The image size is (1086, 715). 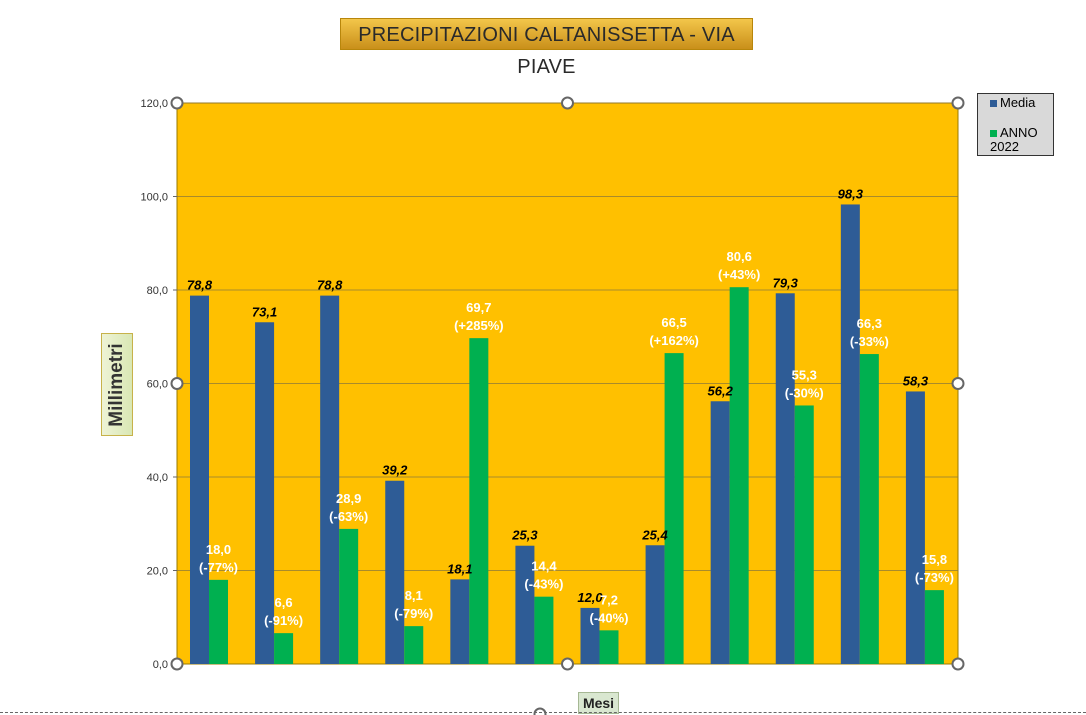 I want to click on legend-item-media: Media, so click(x=1012, y=102).